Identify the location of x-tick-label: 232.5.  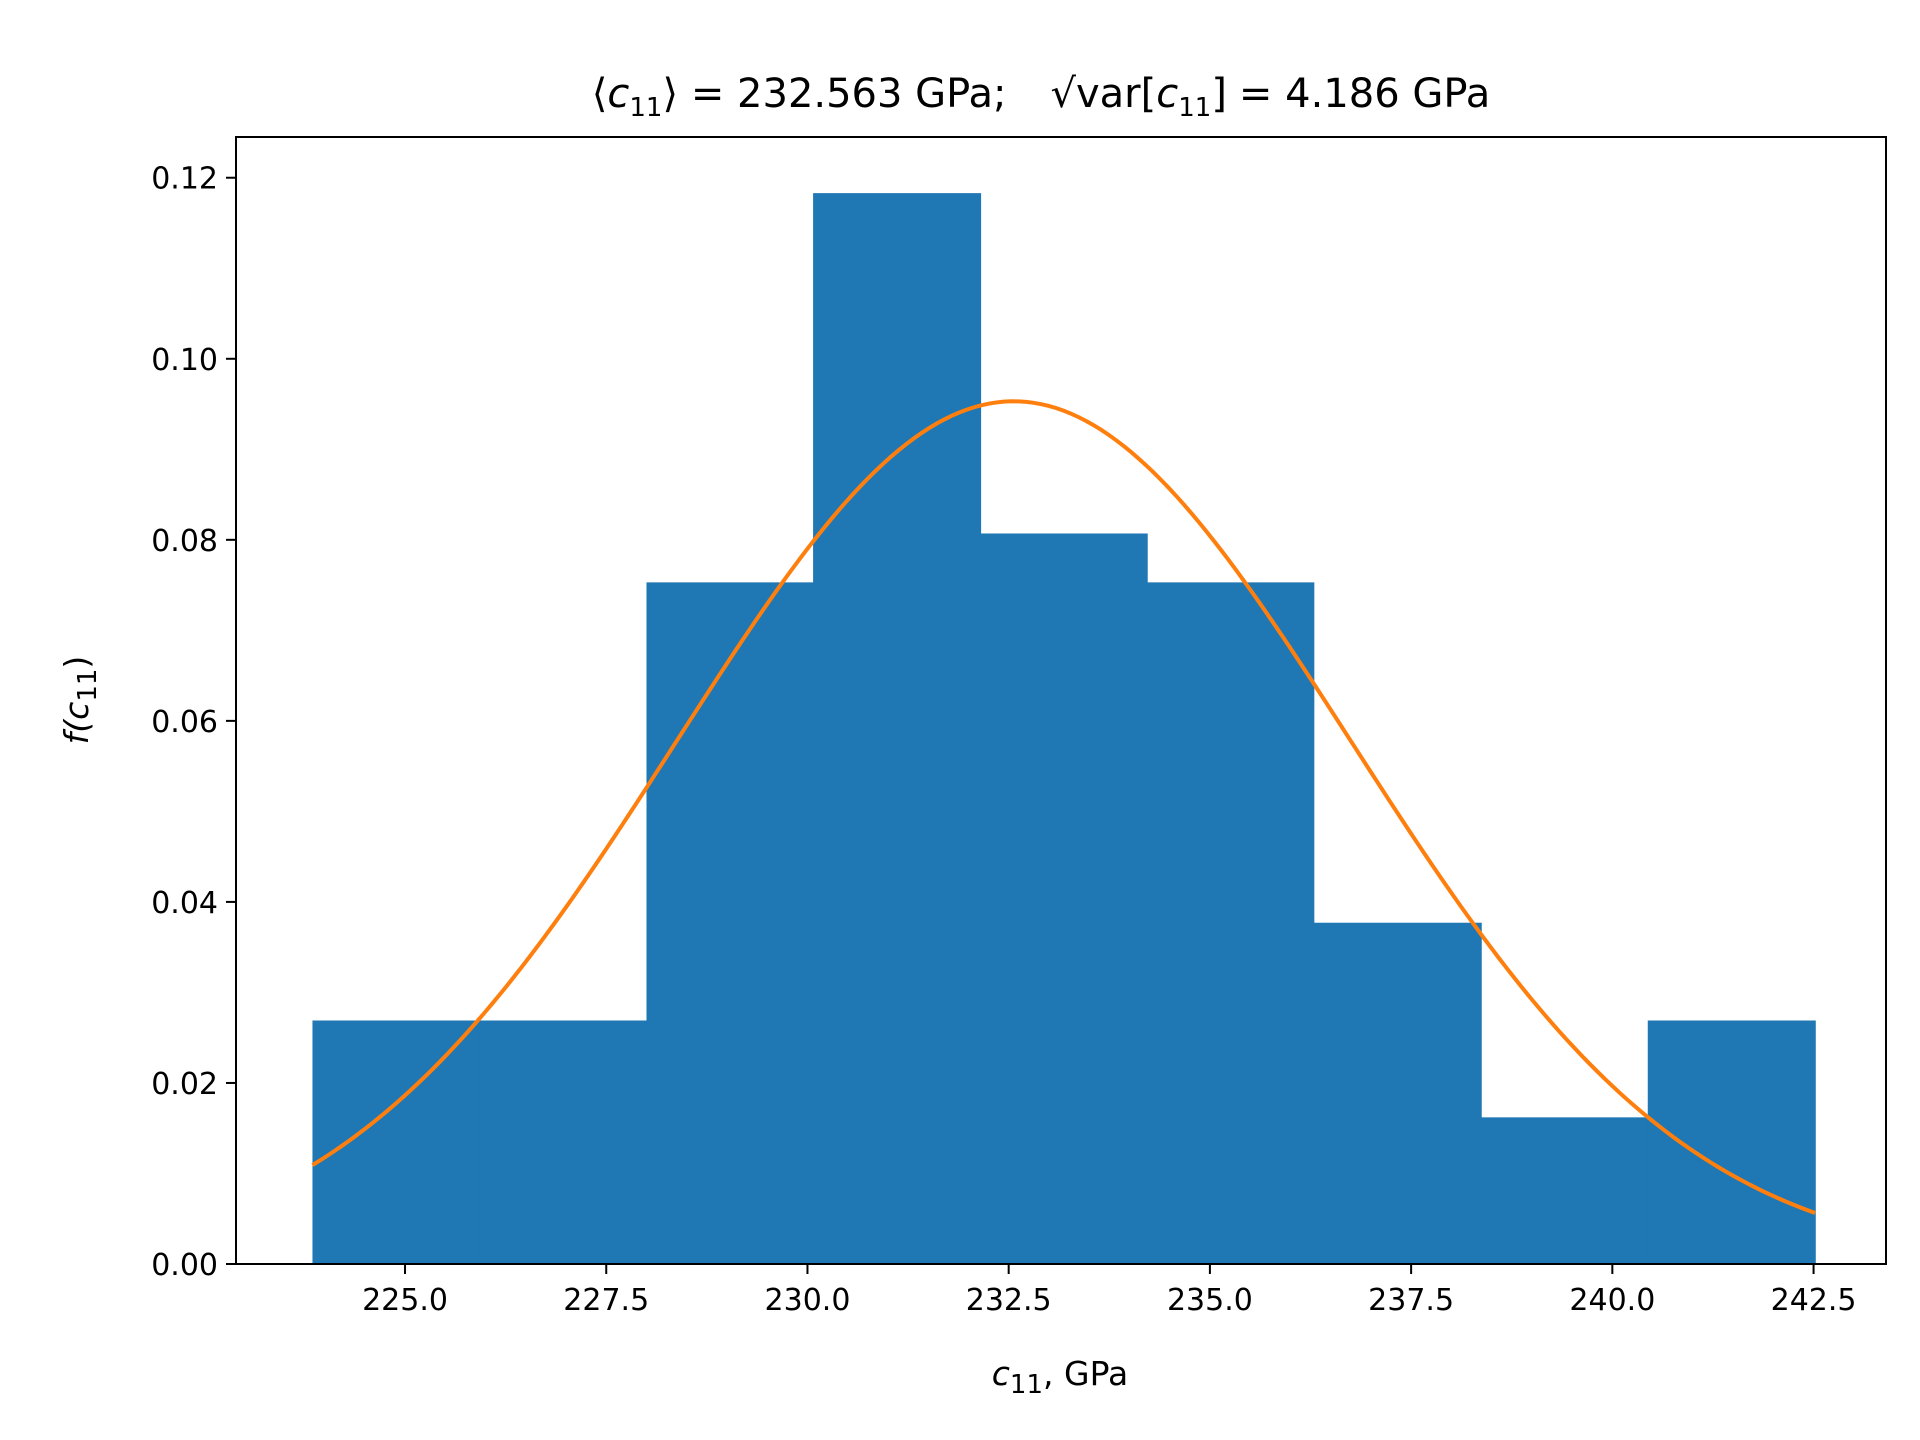
(1009, 1300).